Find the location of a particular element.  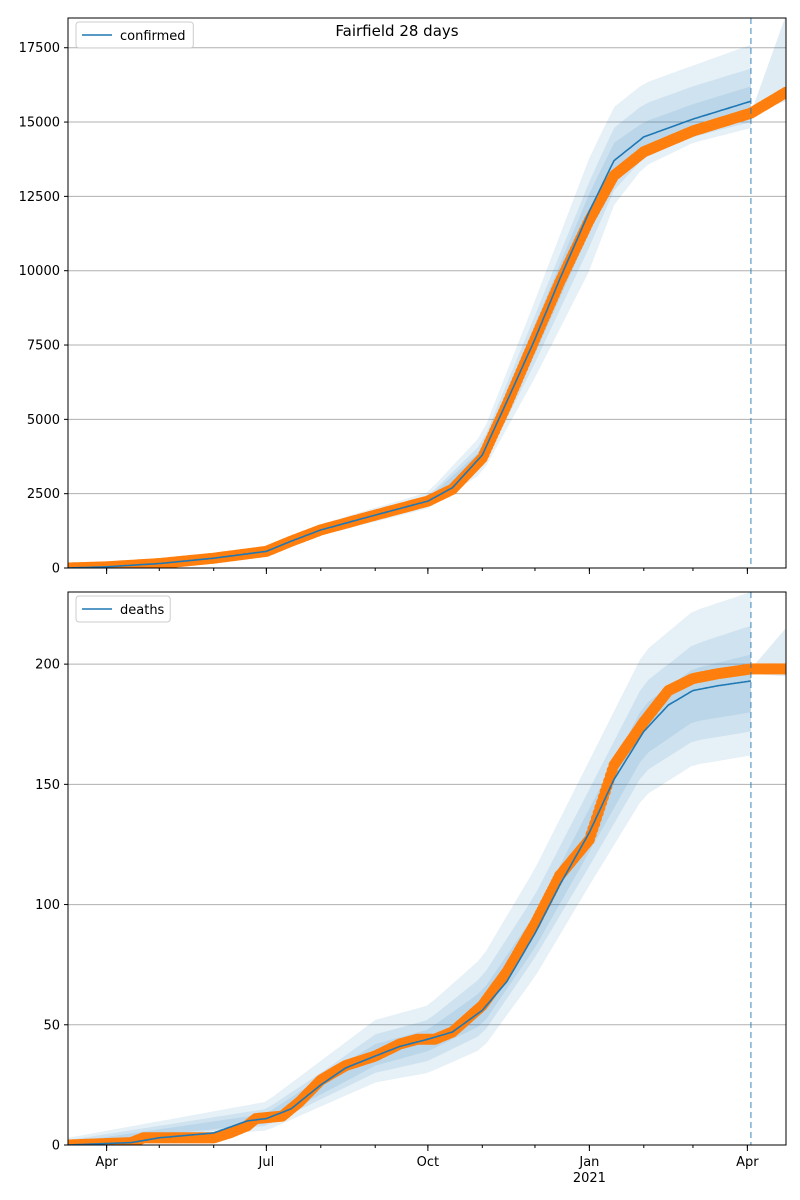

y-tick-label: 200 is located at coordinates (47, 665).